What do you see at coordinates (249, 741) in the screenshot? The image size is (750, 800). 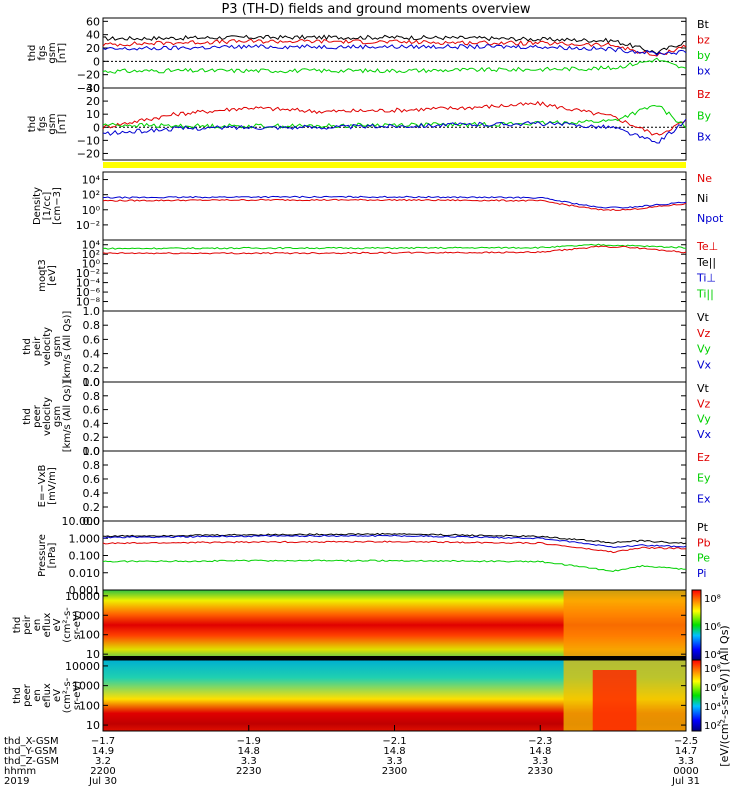 I see `x-tick-label-x_gsm: −1.9` at bounding box center [249, 741].